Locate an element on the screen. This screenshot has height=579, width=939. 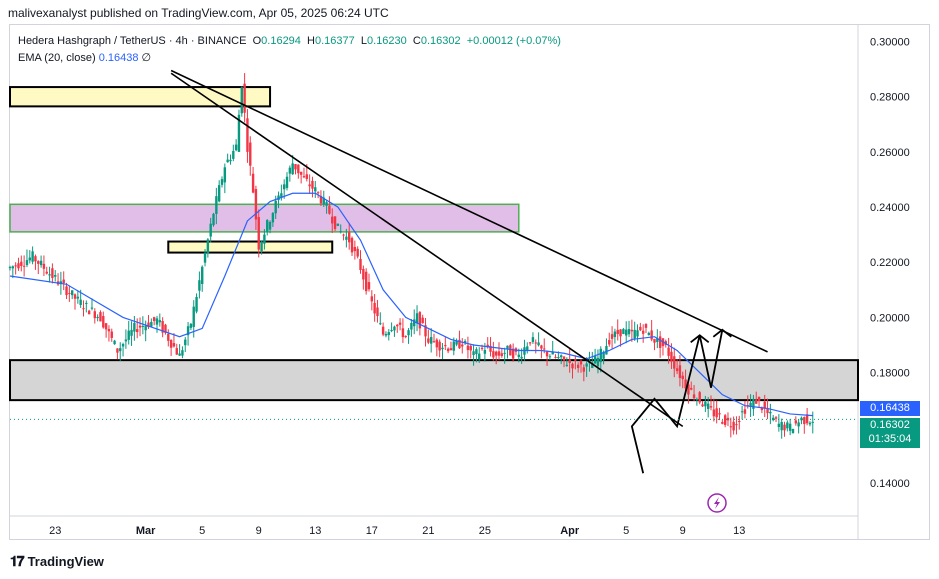
x-tick-label: 25 is located at coordinates (485, 531).